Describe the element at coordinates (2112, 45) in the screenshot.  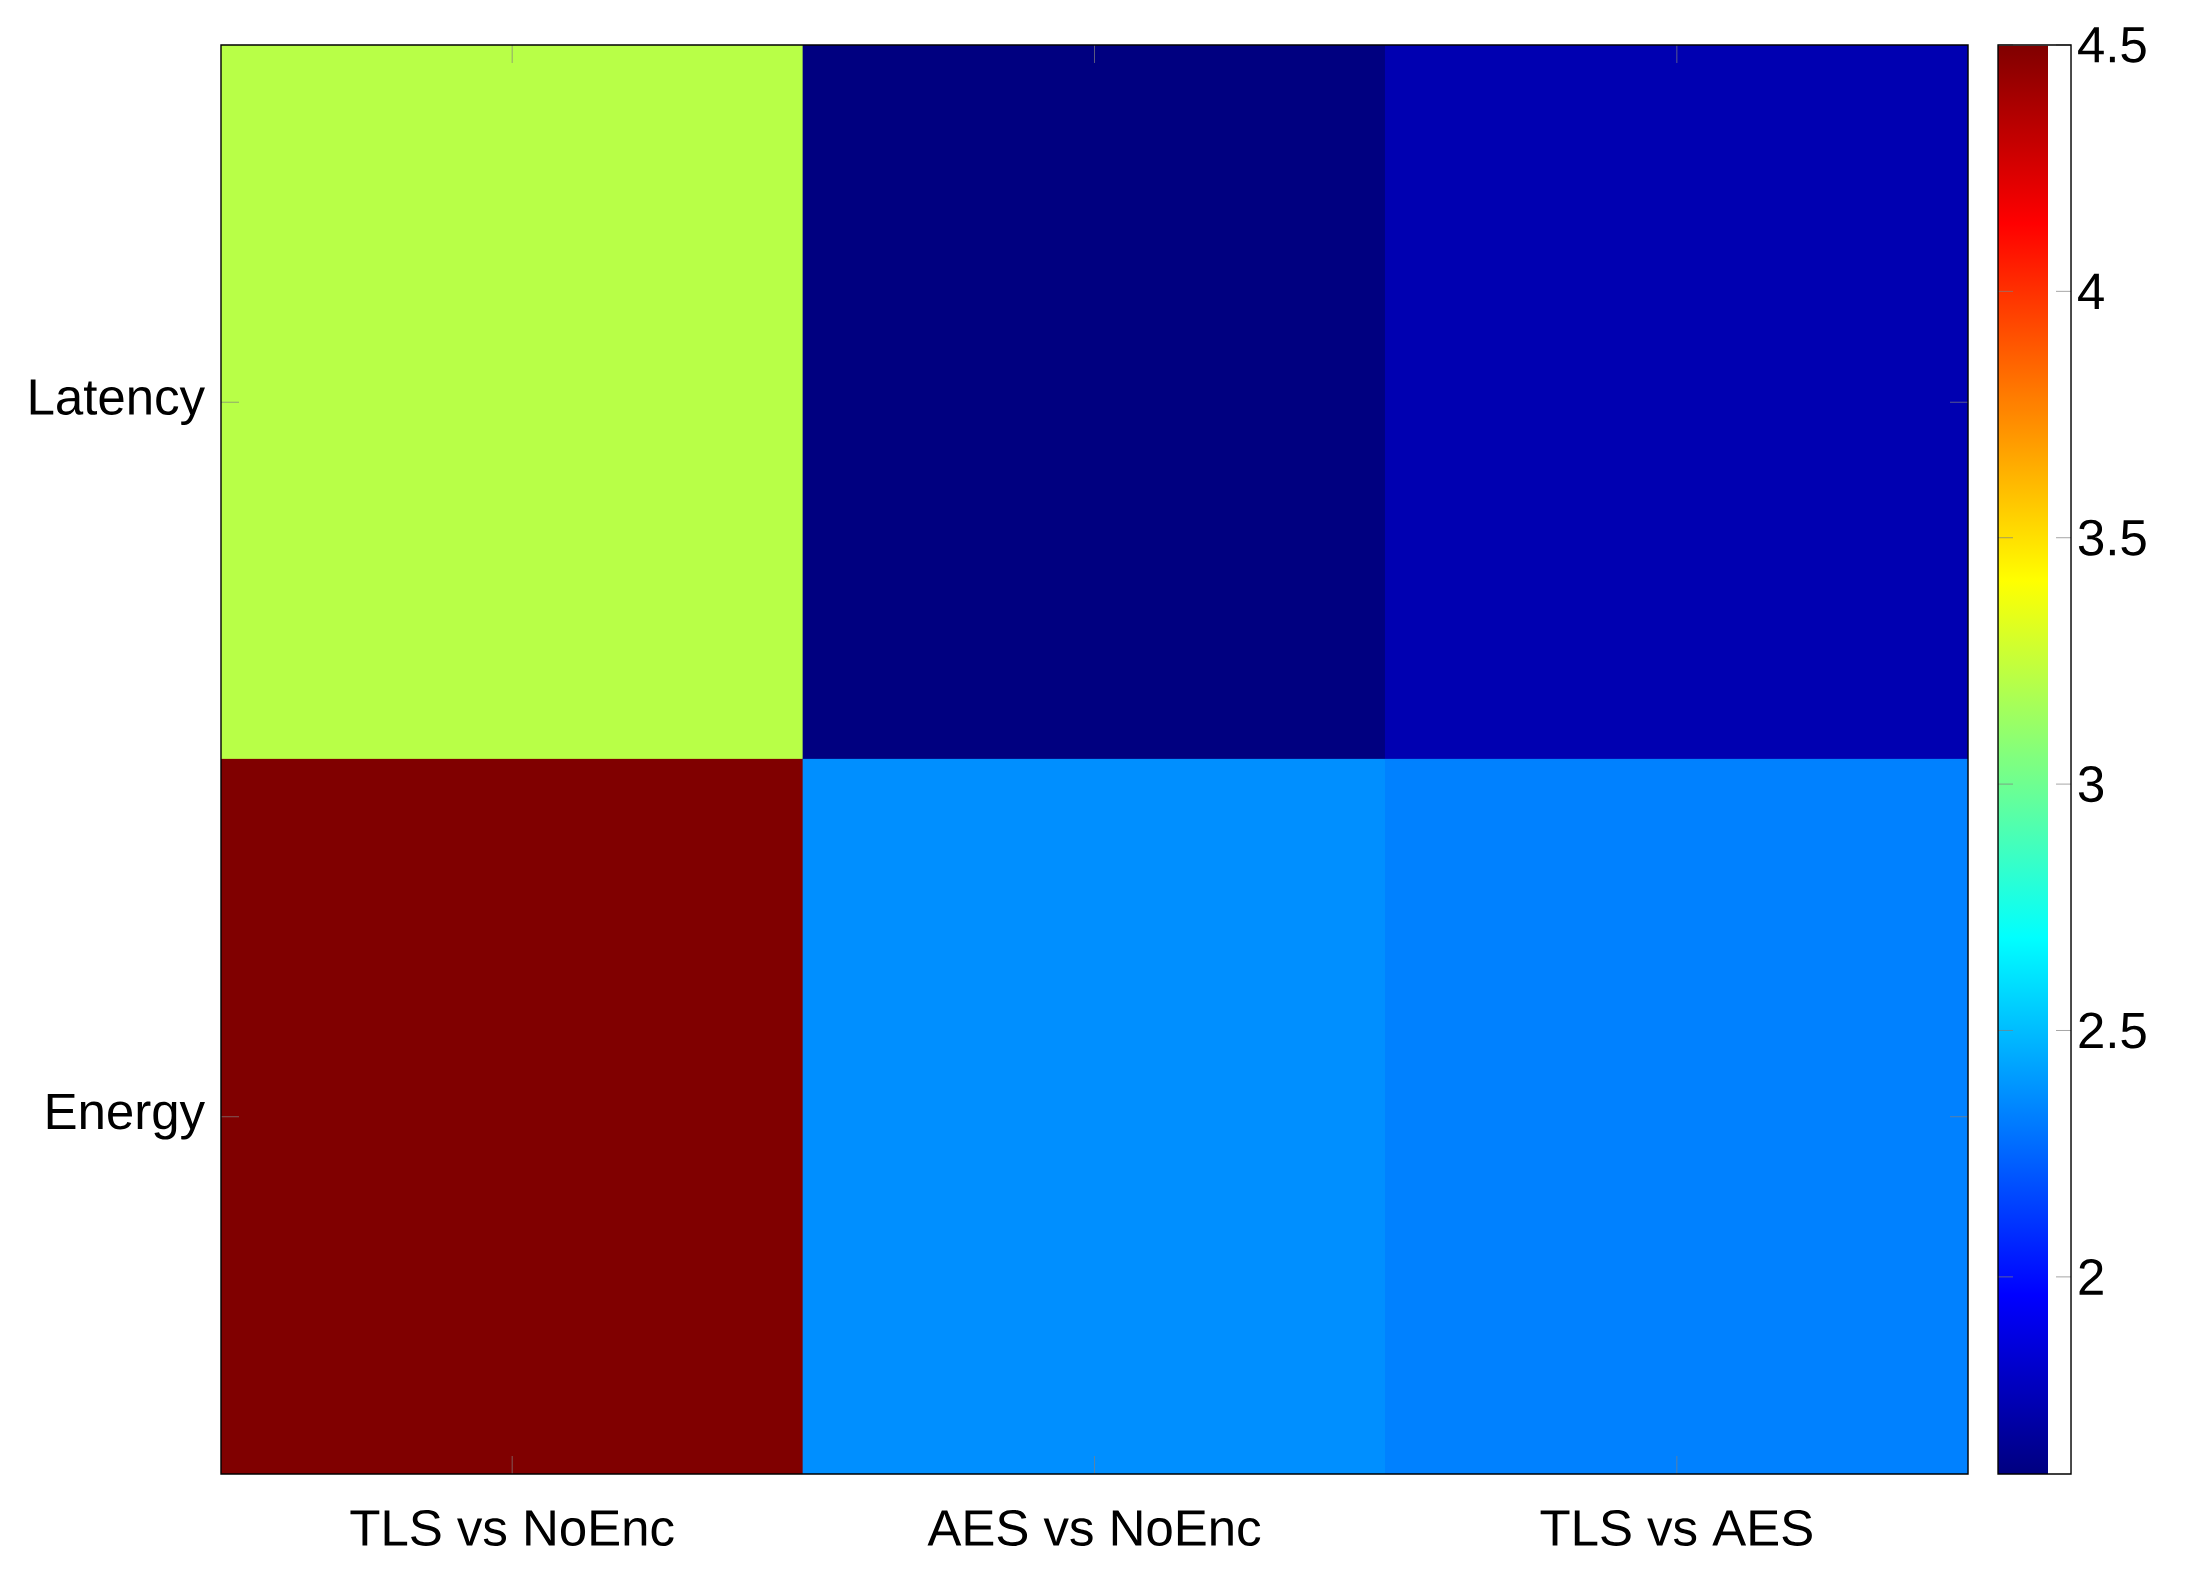
I see `color-bar-label: 4.5` at that location.